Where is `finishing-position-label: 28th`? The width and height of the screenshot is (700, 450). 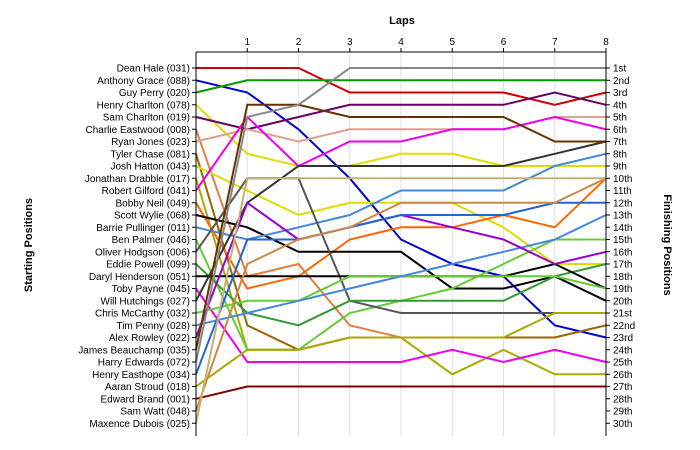 finishing-position-label: 28th is located at coordinates (622, 399).